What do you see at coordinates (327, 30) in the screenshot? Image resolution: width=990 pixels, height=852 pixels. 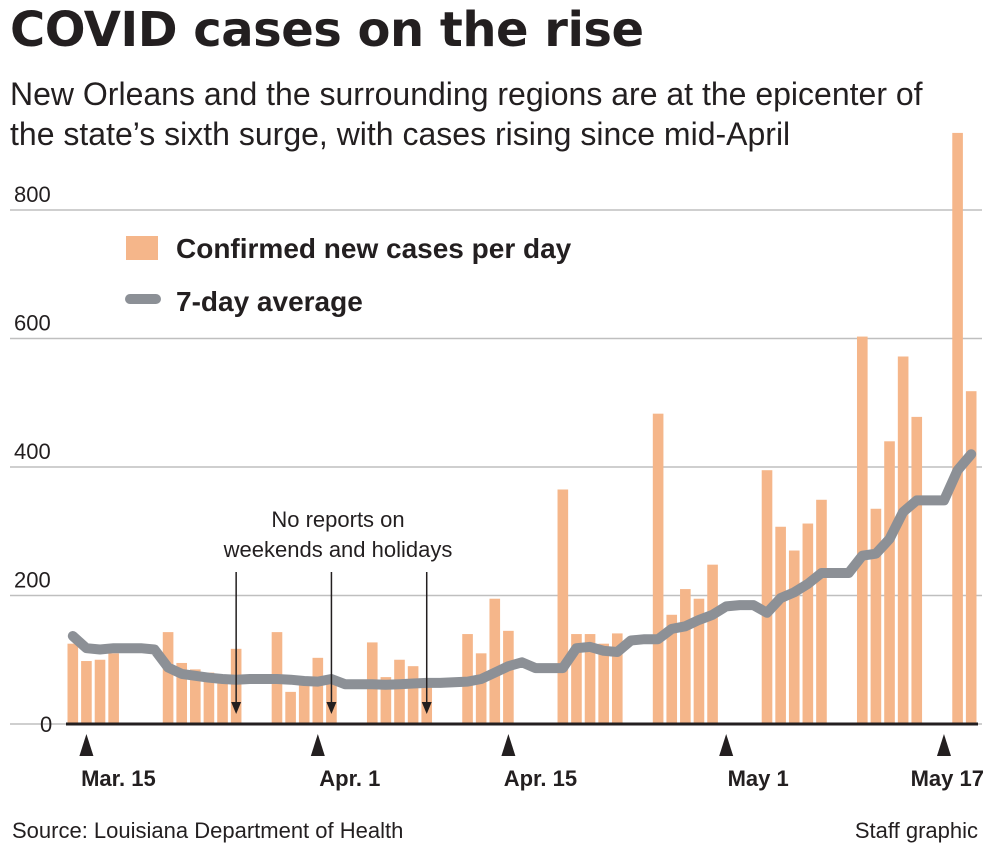 I see `chart-title: COVID cases on the rise` at bounding box center [327, 30].